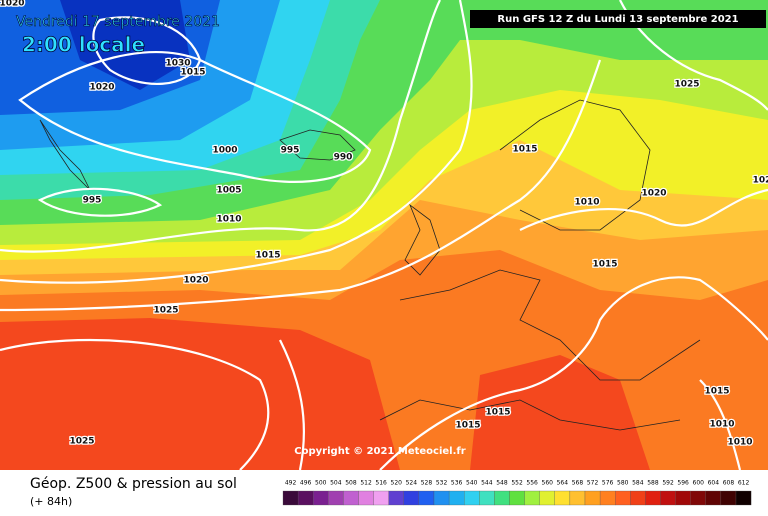 The height and width of the screenshot is (516, 768). I want to click on legend-value: 492, so click(291, 483).